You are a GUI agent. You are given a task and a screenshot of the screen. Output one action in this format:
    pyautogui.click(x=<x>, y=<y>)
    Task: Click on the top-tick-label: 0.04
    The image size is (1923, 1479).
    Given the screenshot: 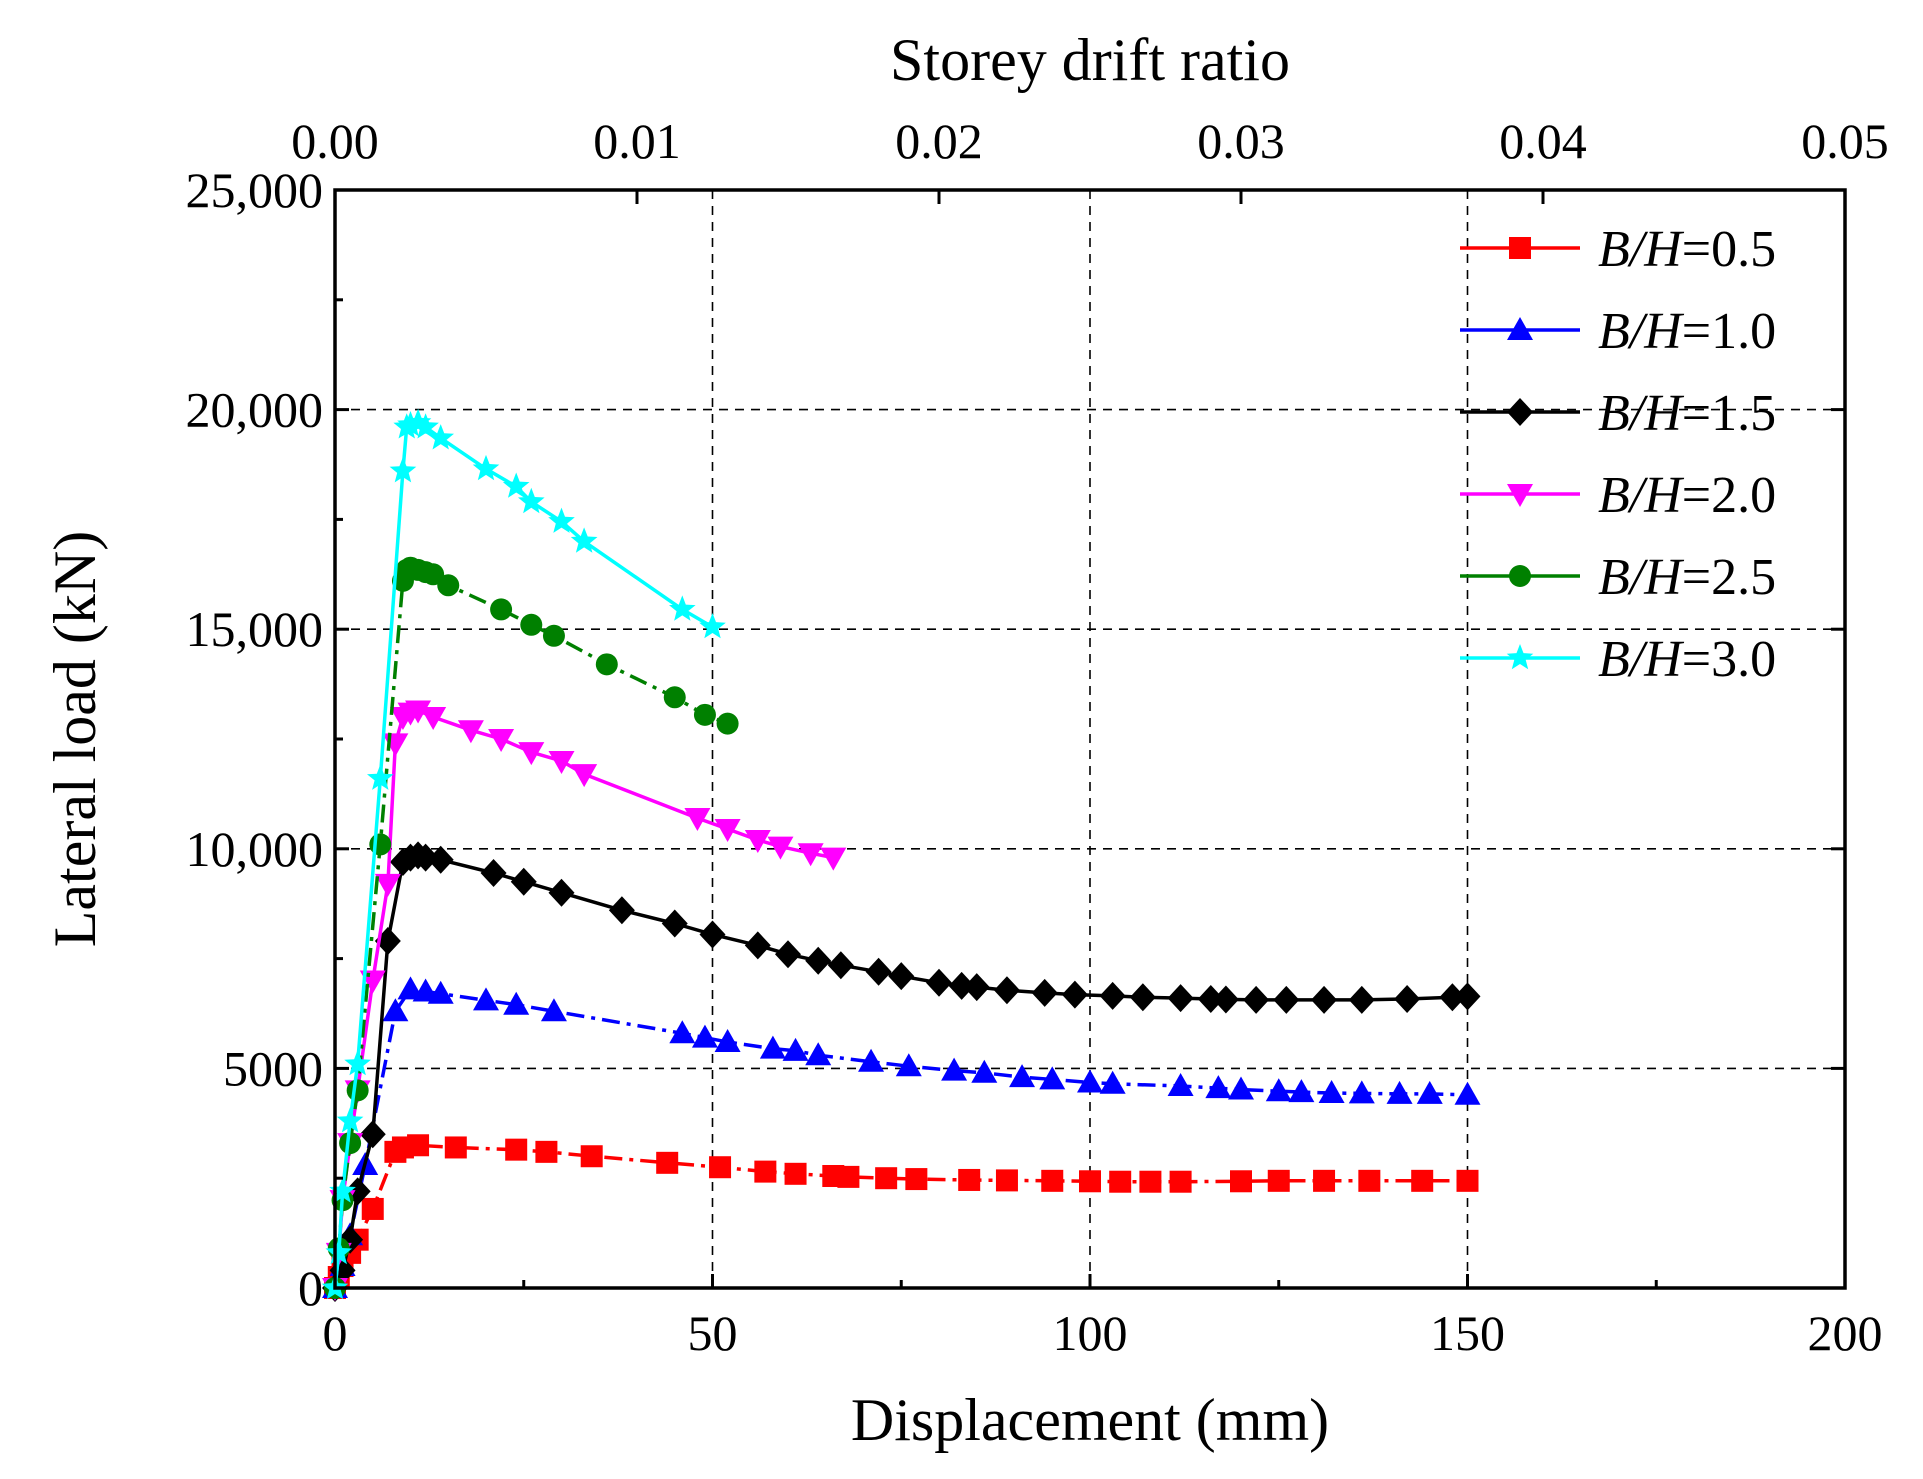 What is the action you would take?
    pyautogui.click(x=1543, y=141)
    